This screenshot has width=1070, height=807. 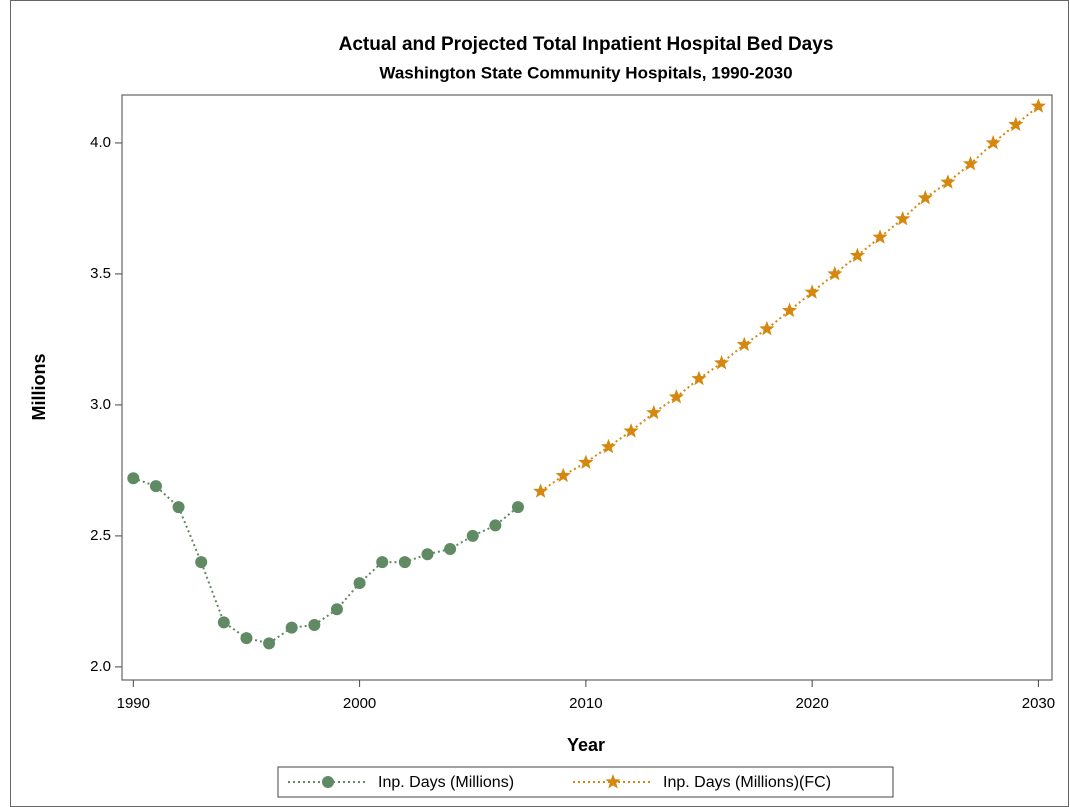 What do you see at coordinates (446, 782) in the screenshot?
I see `legend-label: Inp. Days (Millions)` at bounding box center [446, 782].